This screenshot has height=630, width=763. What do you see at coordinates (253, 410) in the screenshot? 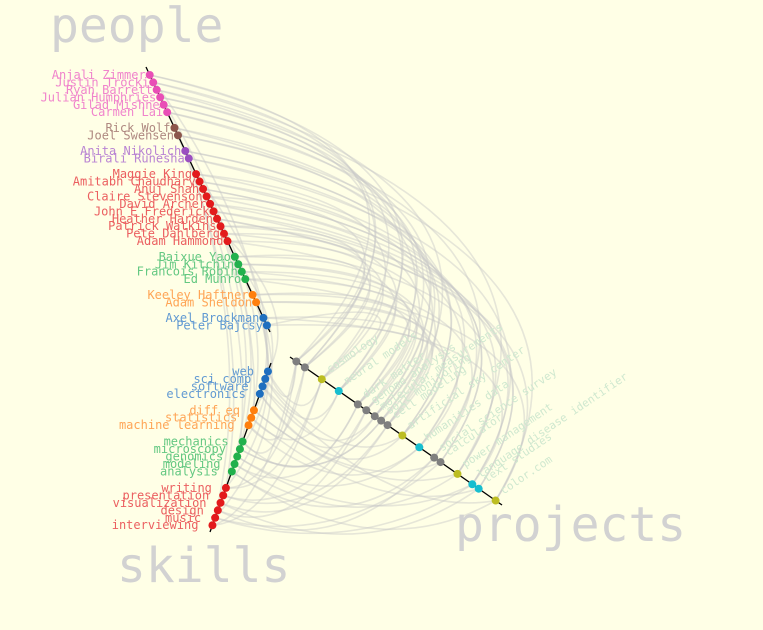
I see `node-skill-diff-eq` at bounding box center [253, 410].